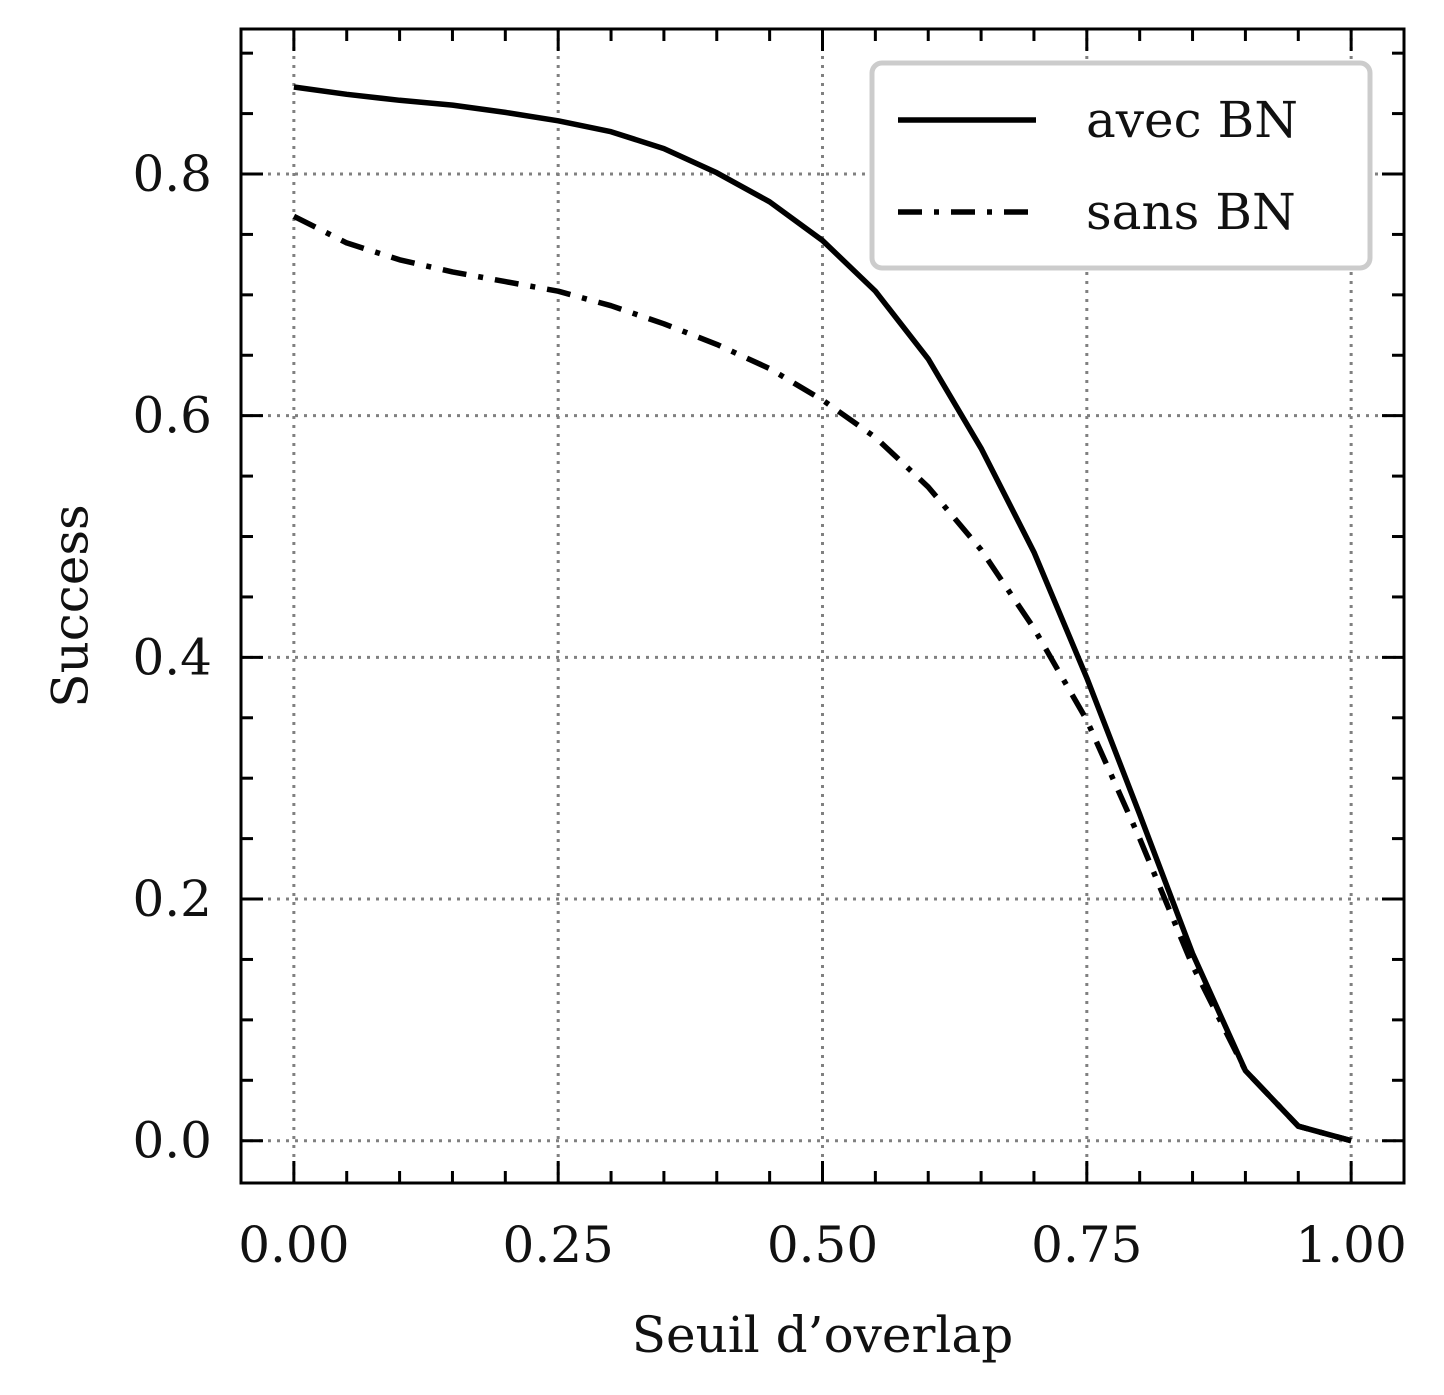 This screenshot has width=1444, height=1395. What do you see at coordinates (293, 1245) in the screenshot?
I see `x-tick-label: 0.00` at bounding box center [293, 1245].